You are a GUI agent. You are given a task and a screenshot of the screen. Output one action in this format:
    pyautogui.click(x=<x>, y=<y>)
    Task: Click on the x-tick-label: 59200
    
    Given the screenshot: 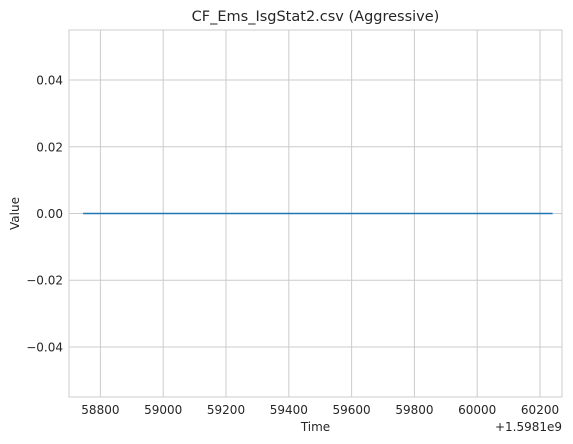 What is the action you would take?
    pyautogui.click(x=226, y=410)
    